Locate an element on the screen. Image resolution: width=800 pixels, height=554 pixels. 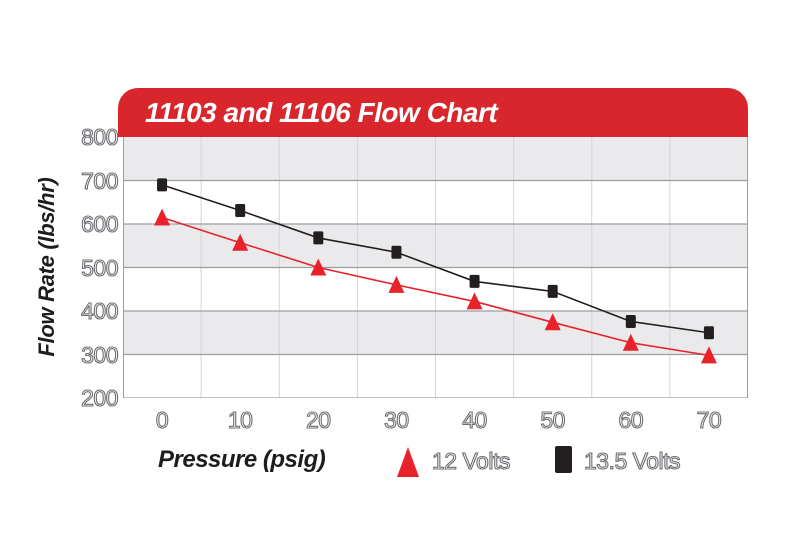
y-tick-label: 600 is located at coordinates (100, 224).